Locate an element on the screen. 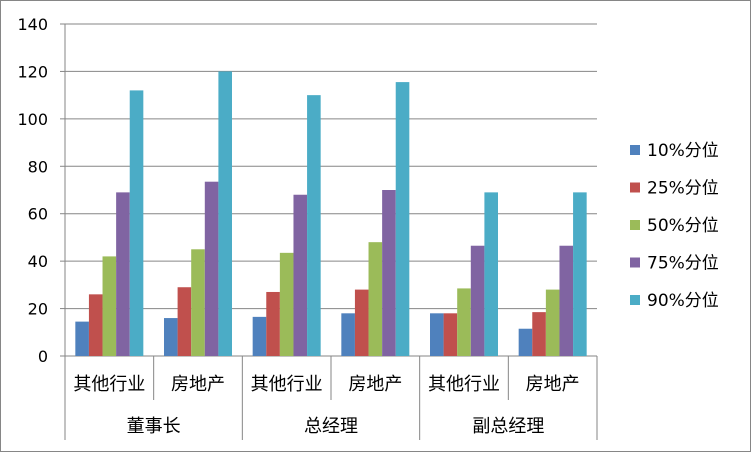 The image size is (751, 452). y-tick-label: 20 is located at coordinates (38, 309).